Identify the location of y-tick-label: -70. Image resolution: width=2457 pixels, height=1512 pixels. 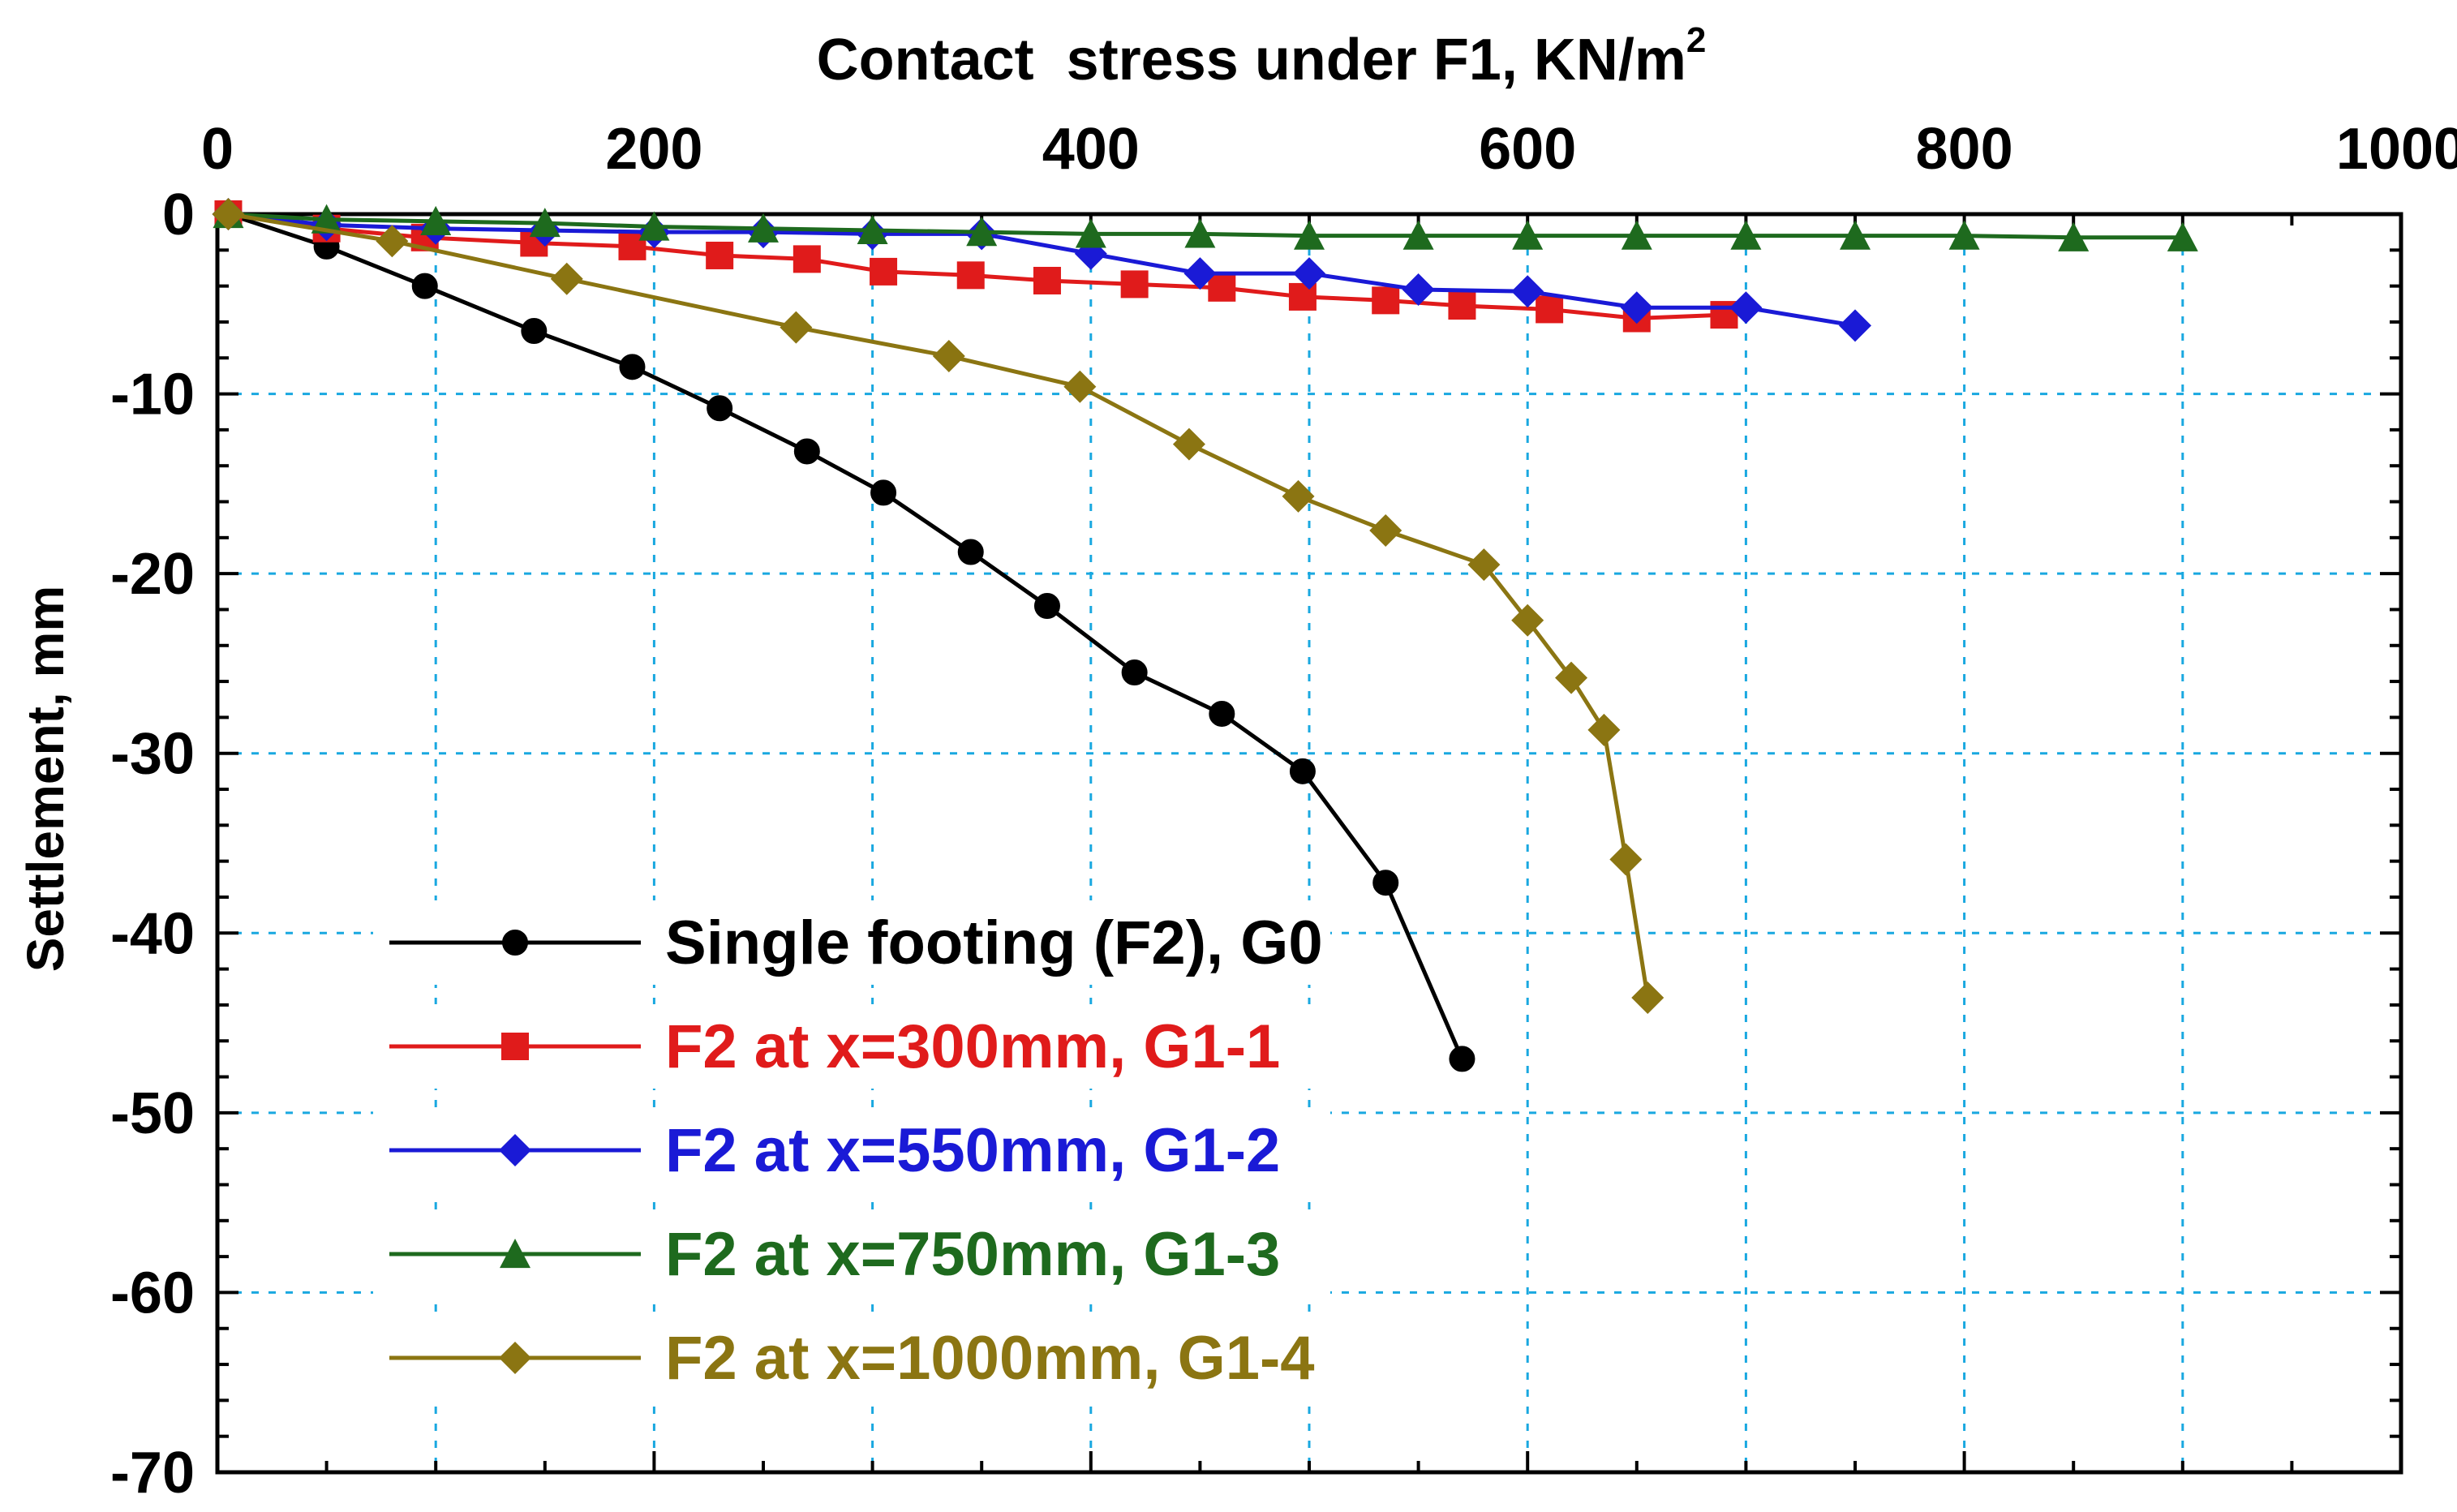
(152, 1473).